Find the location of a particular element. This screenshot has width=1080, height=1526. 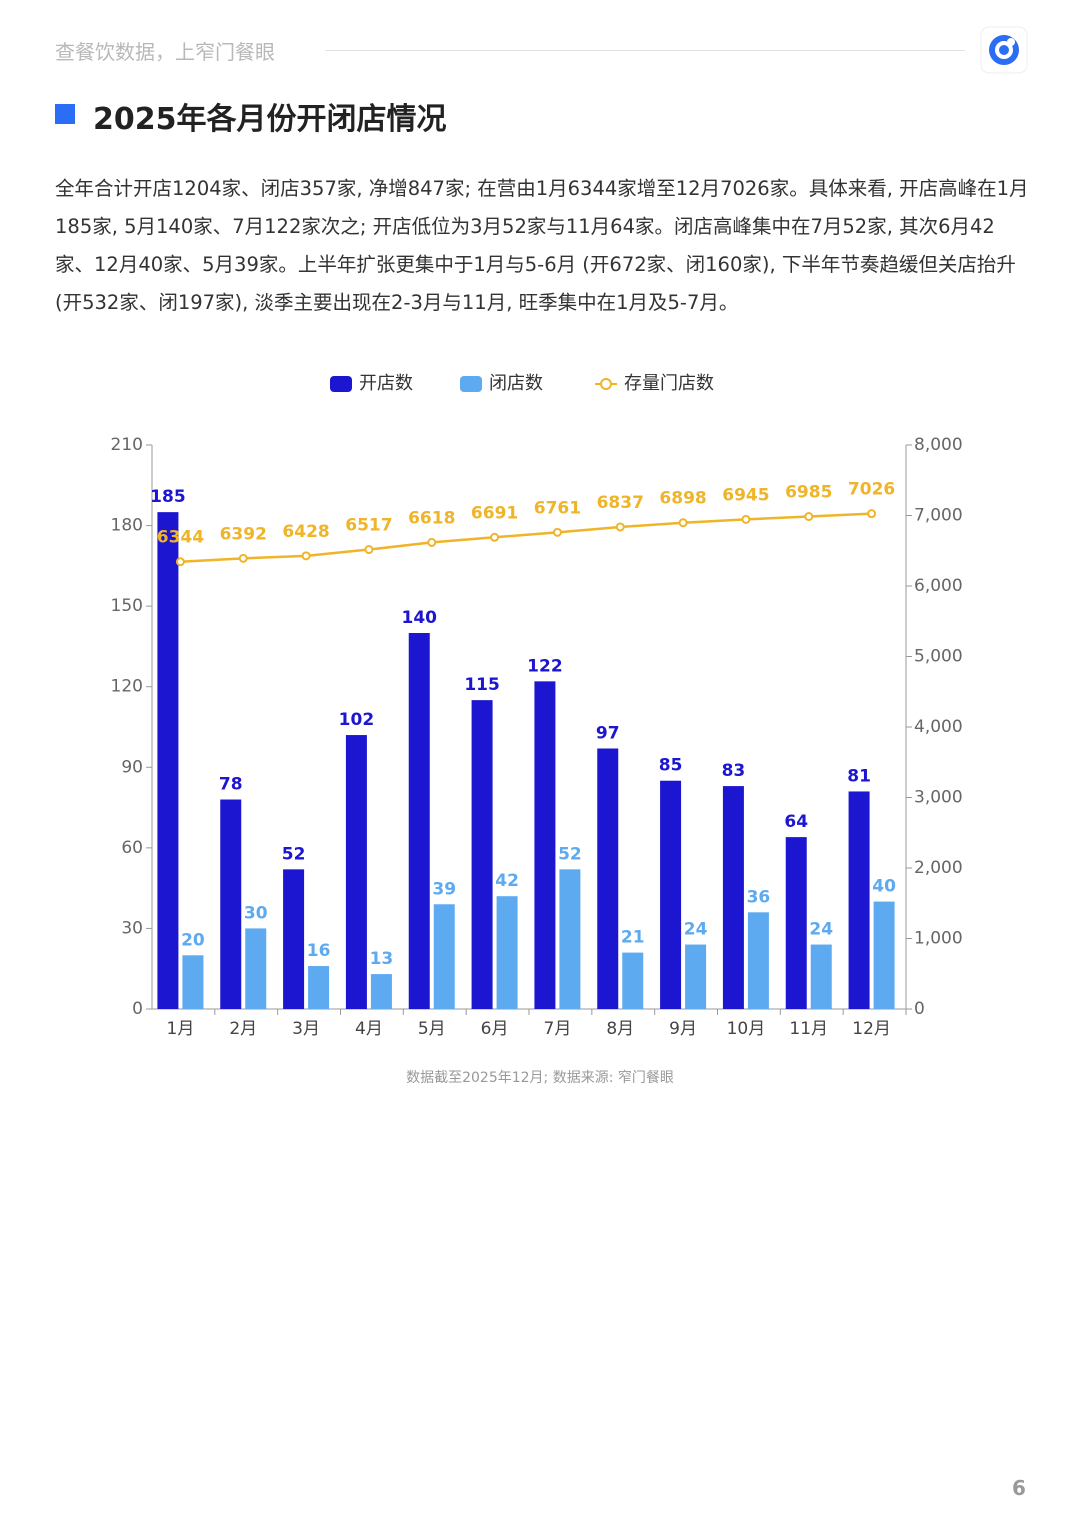

line-value-label: 6945 is located at coordinates (745, 495).